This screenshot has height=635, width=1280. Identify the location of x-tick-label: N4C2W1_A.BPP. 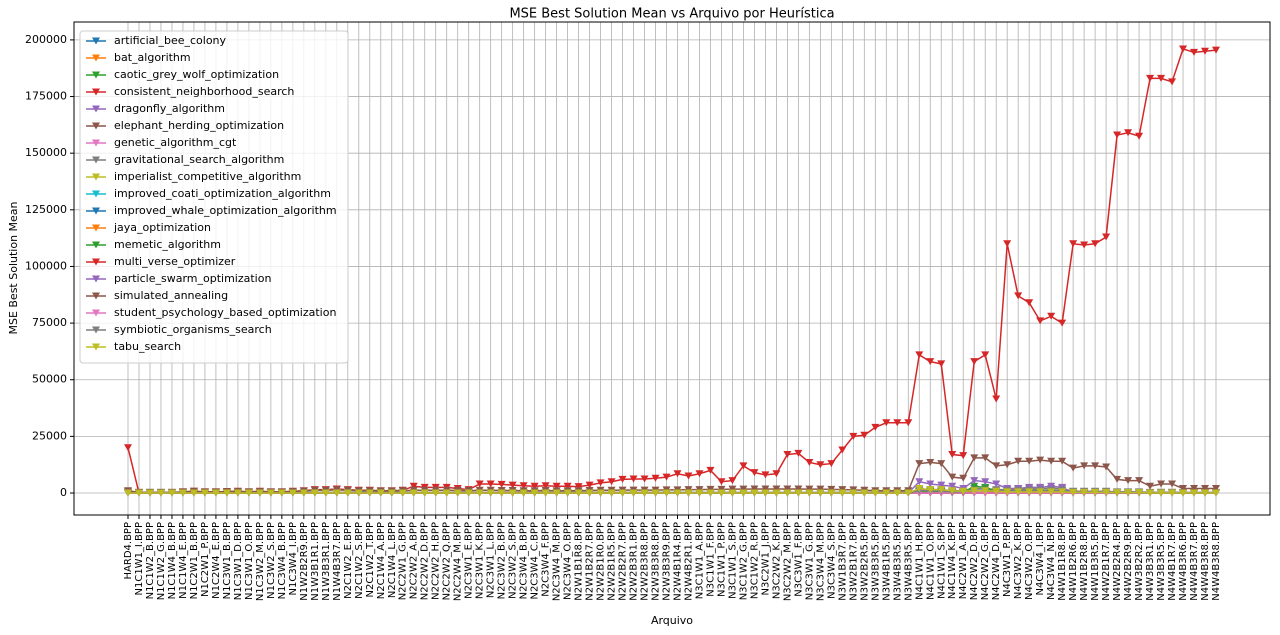
(963, 560).